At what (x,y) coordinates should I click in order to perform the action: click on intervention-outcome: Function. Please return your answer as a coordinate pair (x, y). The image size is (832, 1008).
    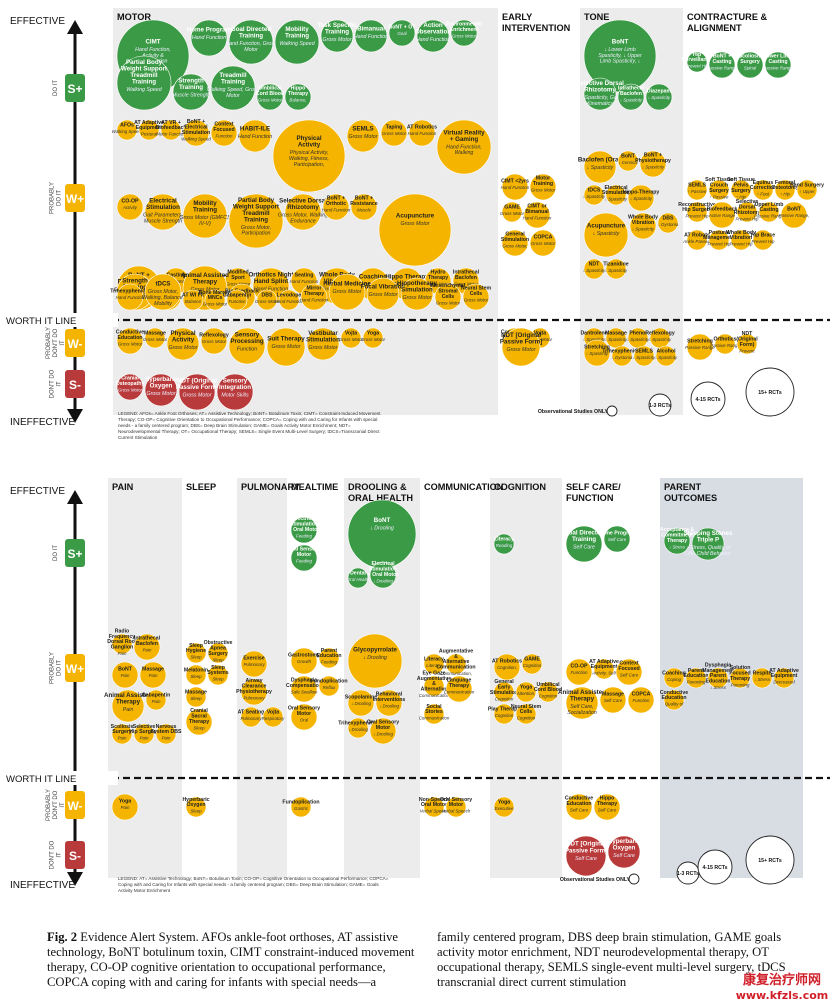
    Looking at the image, I should click on (579, 672).